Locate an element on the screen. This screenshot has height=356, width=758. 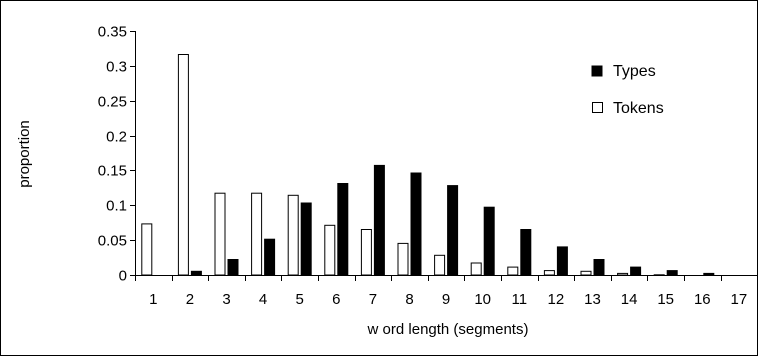
x-tick-label: 10 is located at coordinates (482, 299).